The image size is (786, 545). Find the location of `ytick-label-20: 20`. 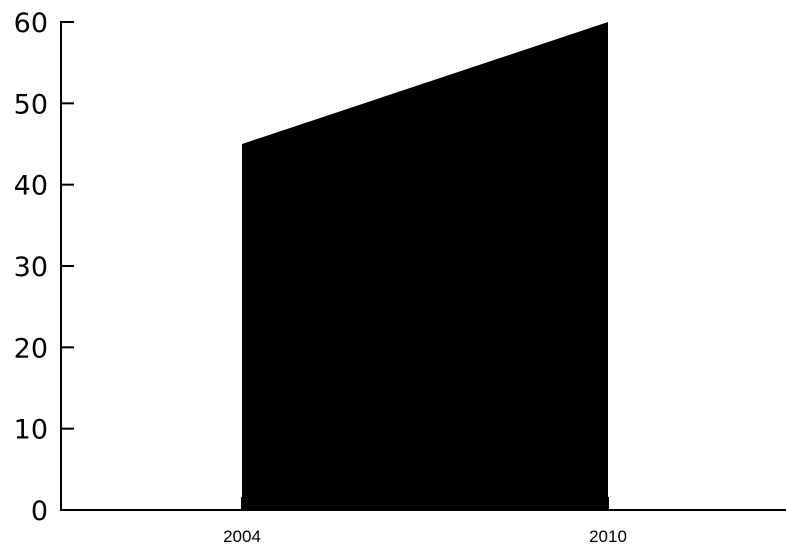

ytick-label-20: 20 is located at coordinates (31, 348).